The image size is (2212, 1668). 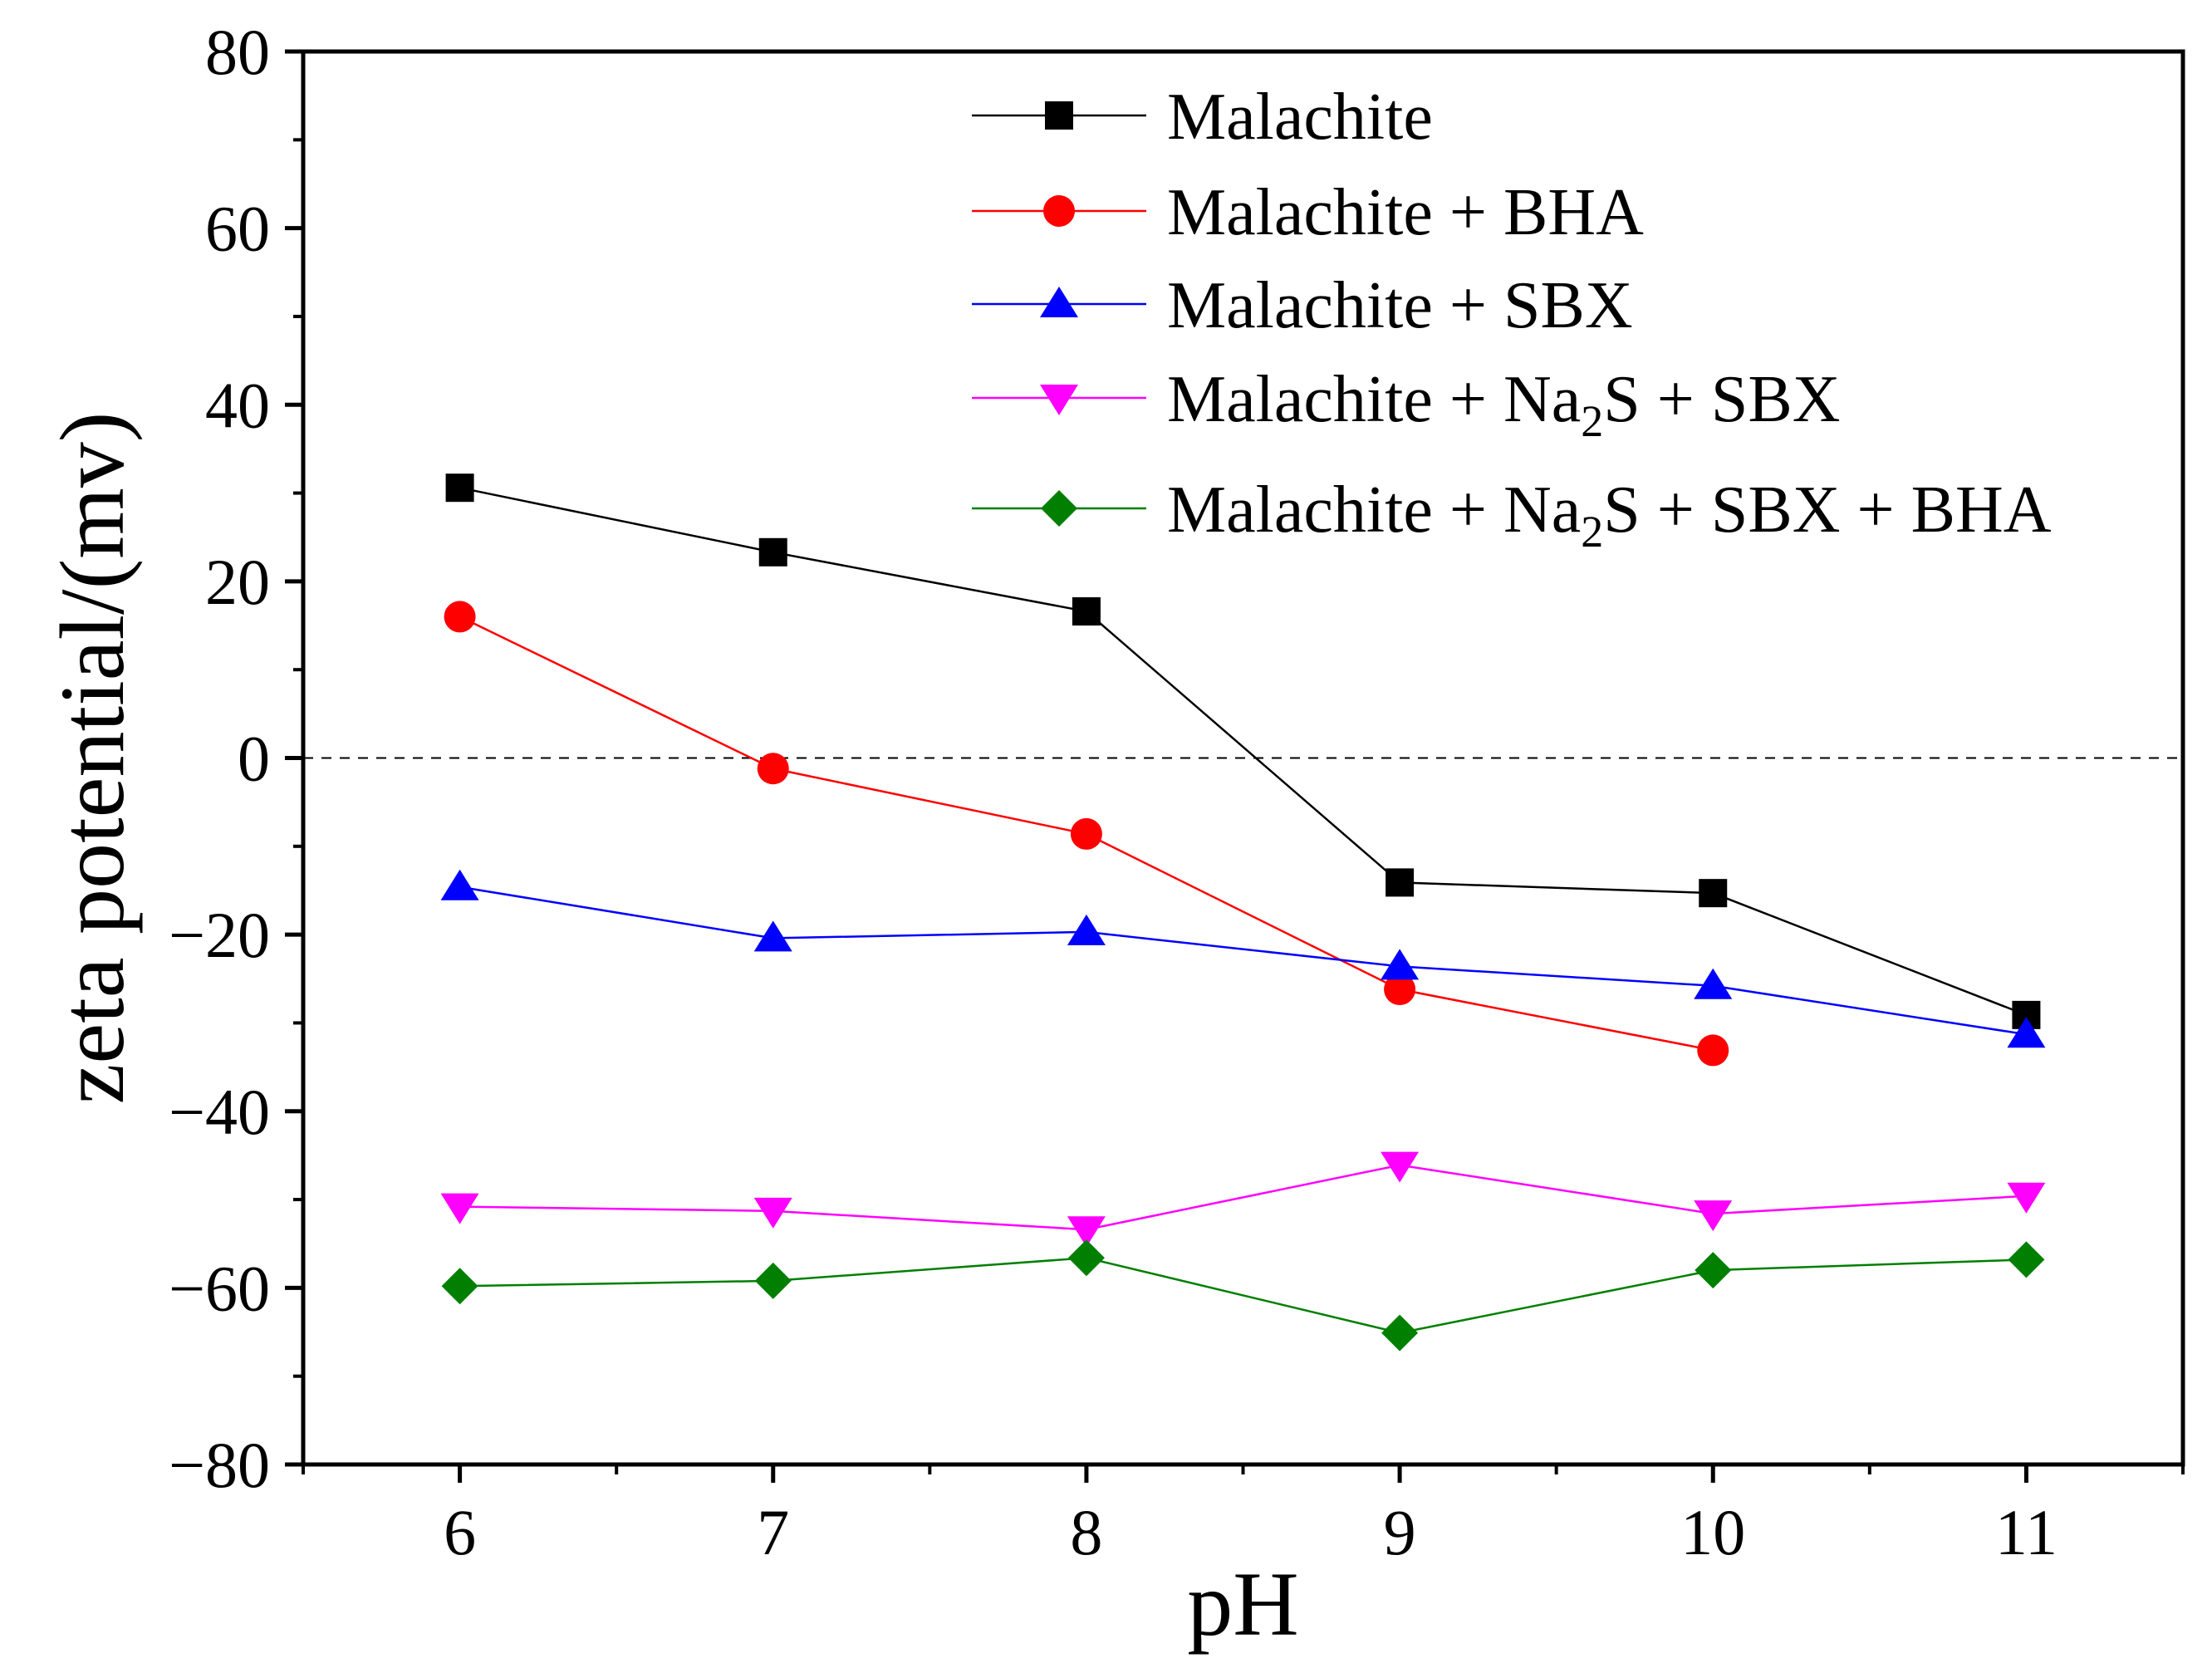 I want to click on legend-label: Malachite + BHA, so click(x=1405, y=213).